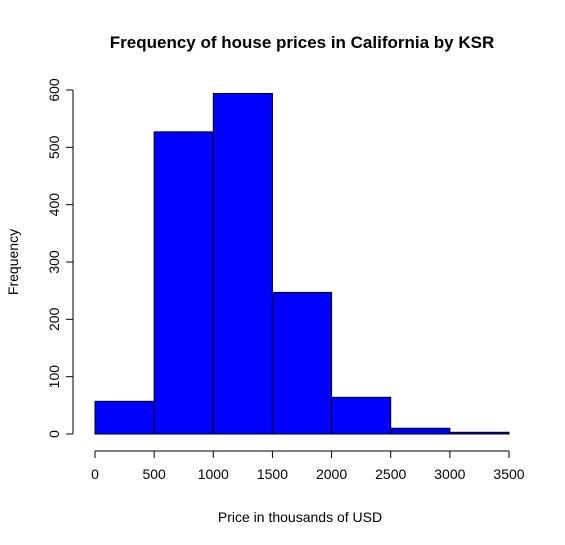 The image size is (565, 545). What do you see at coordinates (331, 474) in the screenshot?
I see `x-tick-label-4: 2000` at bounding box center [331, 474].